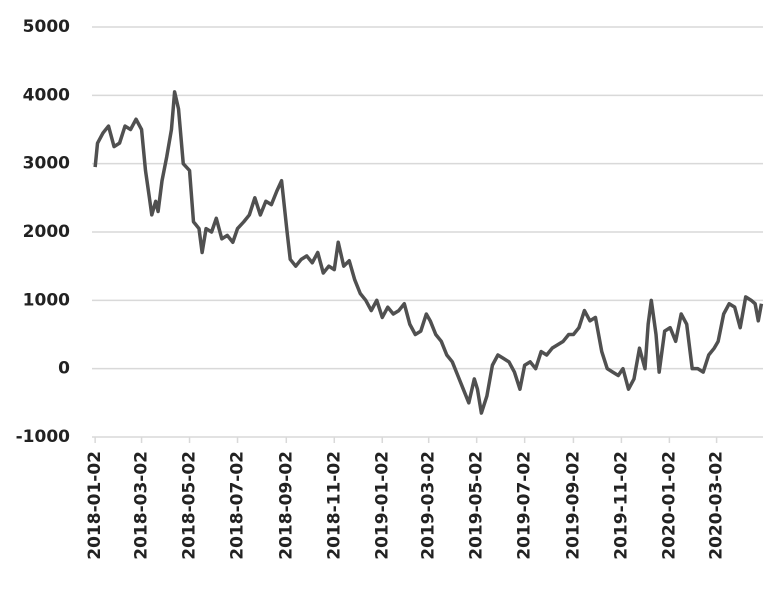 This screenshot has width=772, height=603. I want to click on y-tick-label: 0, so click(64, 369).